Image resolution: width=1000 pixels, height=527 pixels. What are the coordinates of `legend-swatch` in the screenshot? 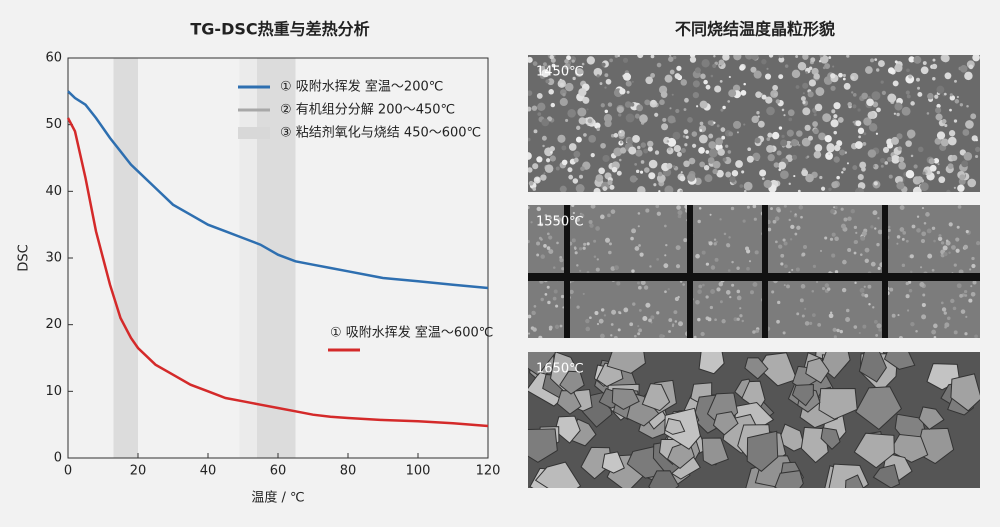 It's located at (254, 133).